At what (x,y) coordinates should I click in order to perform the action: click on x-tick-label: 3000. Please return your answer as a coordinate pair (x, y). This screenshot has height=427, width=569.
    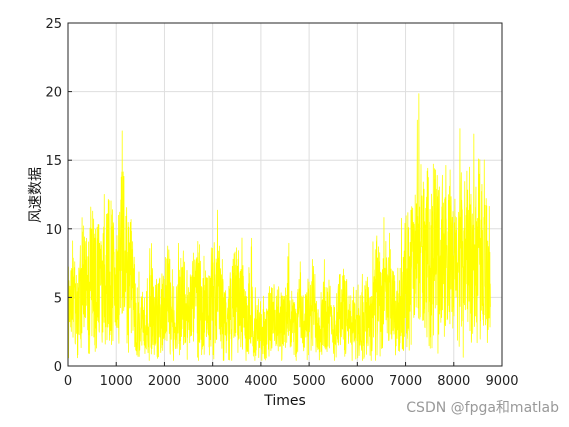
    Looking at the image, I should click on (212, 381).